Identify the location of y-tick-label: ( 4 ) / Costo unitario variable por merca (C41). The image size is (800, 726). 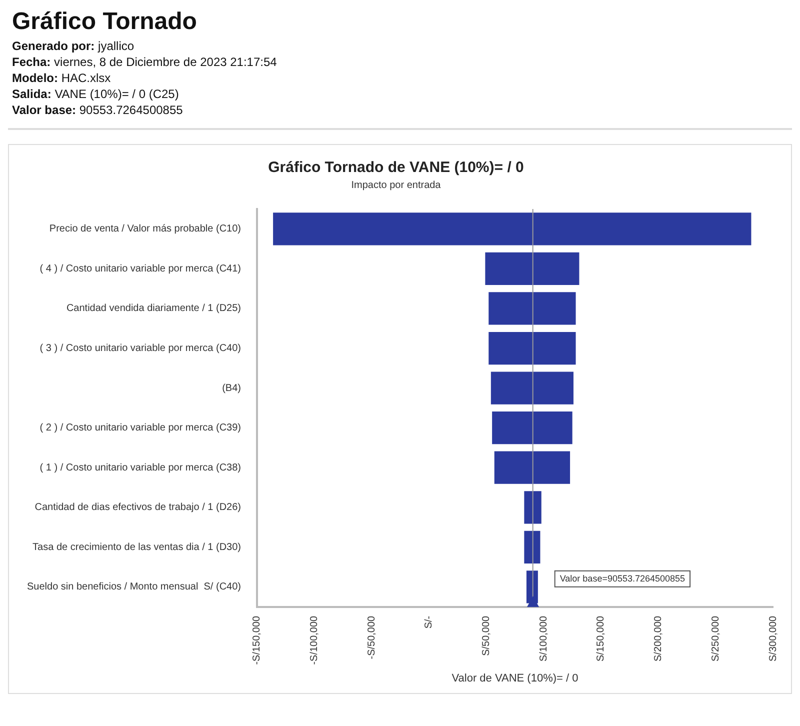
(140, 268).